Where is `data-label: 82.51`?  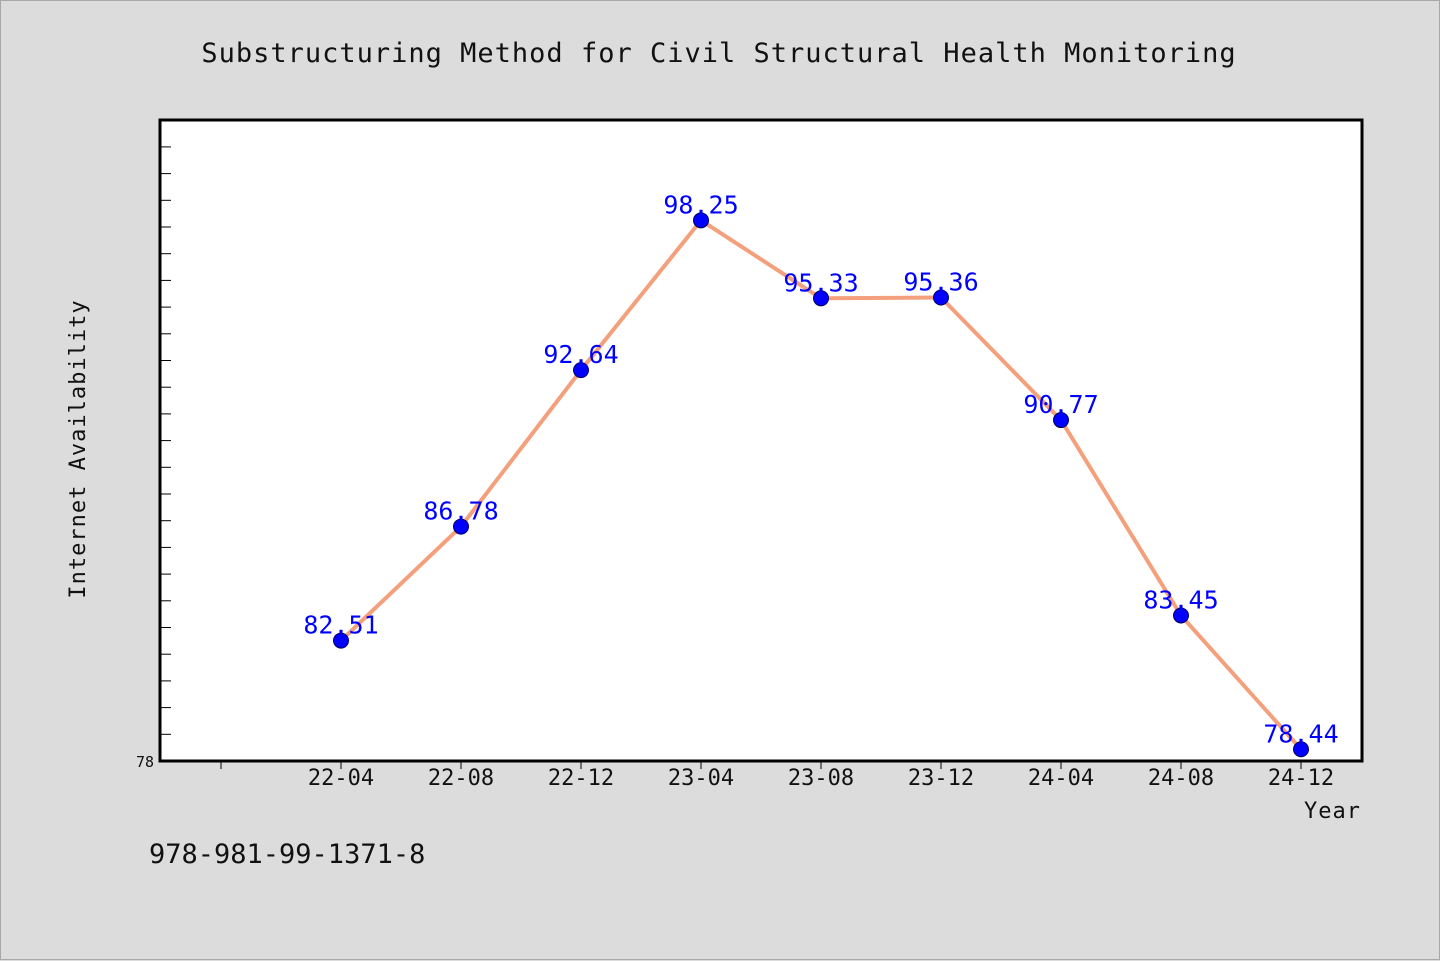
data-label: 82.51 is located at coordinates (340, 625).